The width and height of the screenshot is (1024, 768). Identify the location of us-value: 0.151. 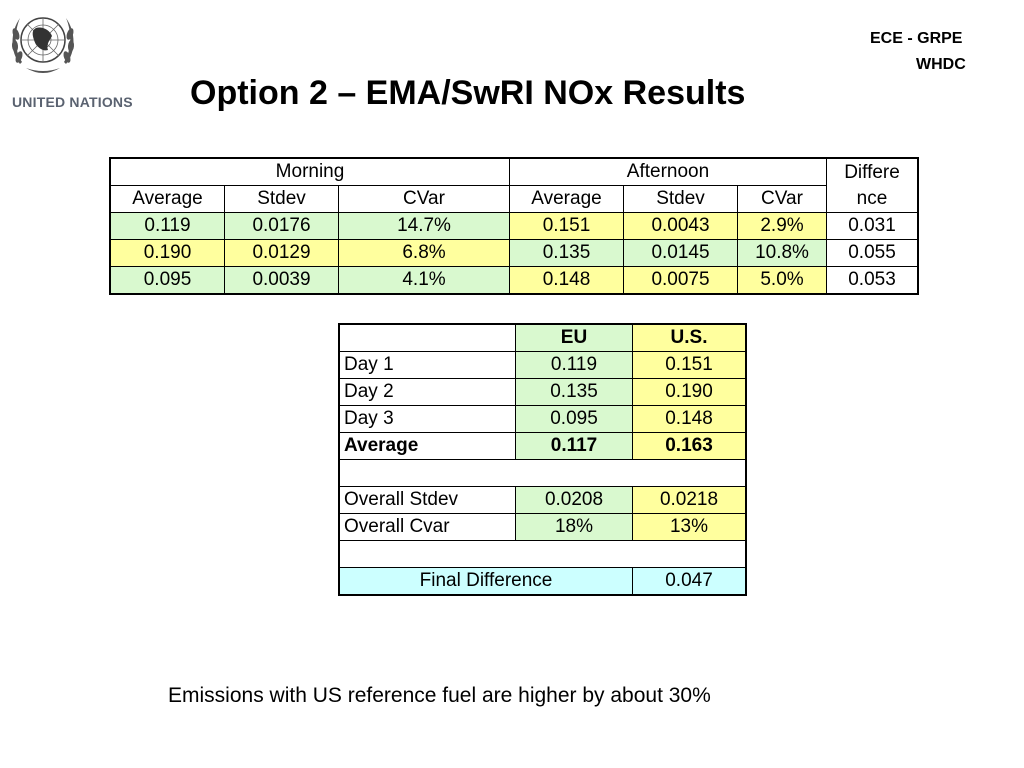
(689, 365).